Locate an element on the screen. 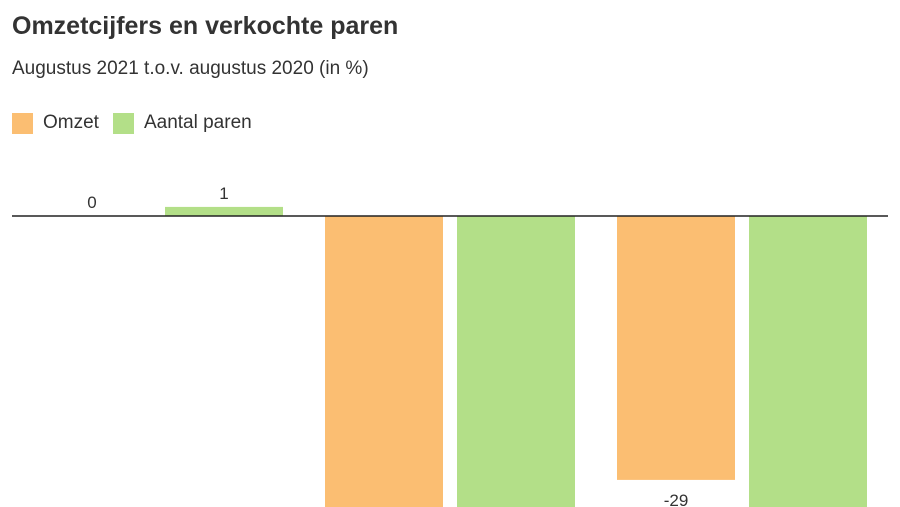  legend-label-omzet: Omzet is located at coordinates (71, 122).